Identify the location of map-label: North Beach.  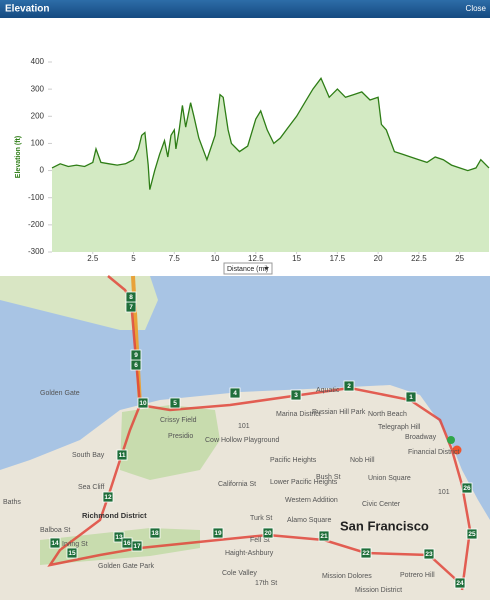
(387, 414).